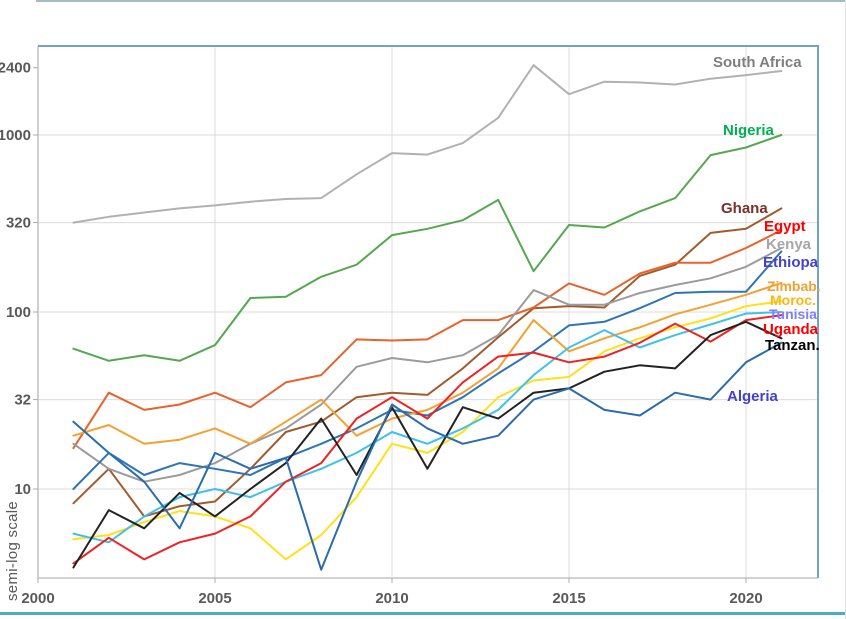 The width and height of the screenshot is (846, 619). What do you see at coordinates (568, 598) in the screenshot?
I see `x-tick-label-2015: 2015` at bounding box center [568, 598].